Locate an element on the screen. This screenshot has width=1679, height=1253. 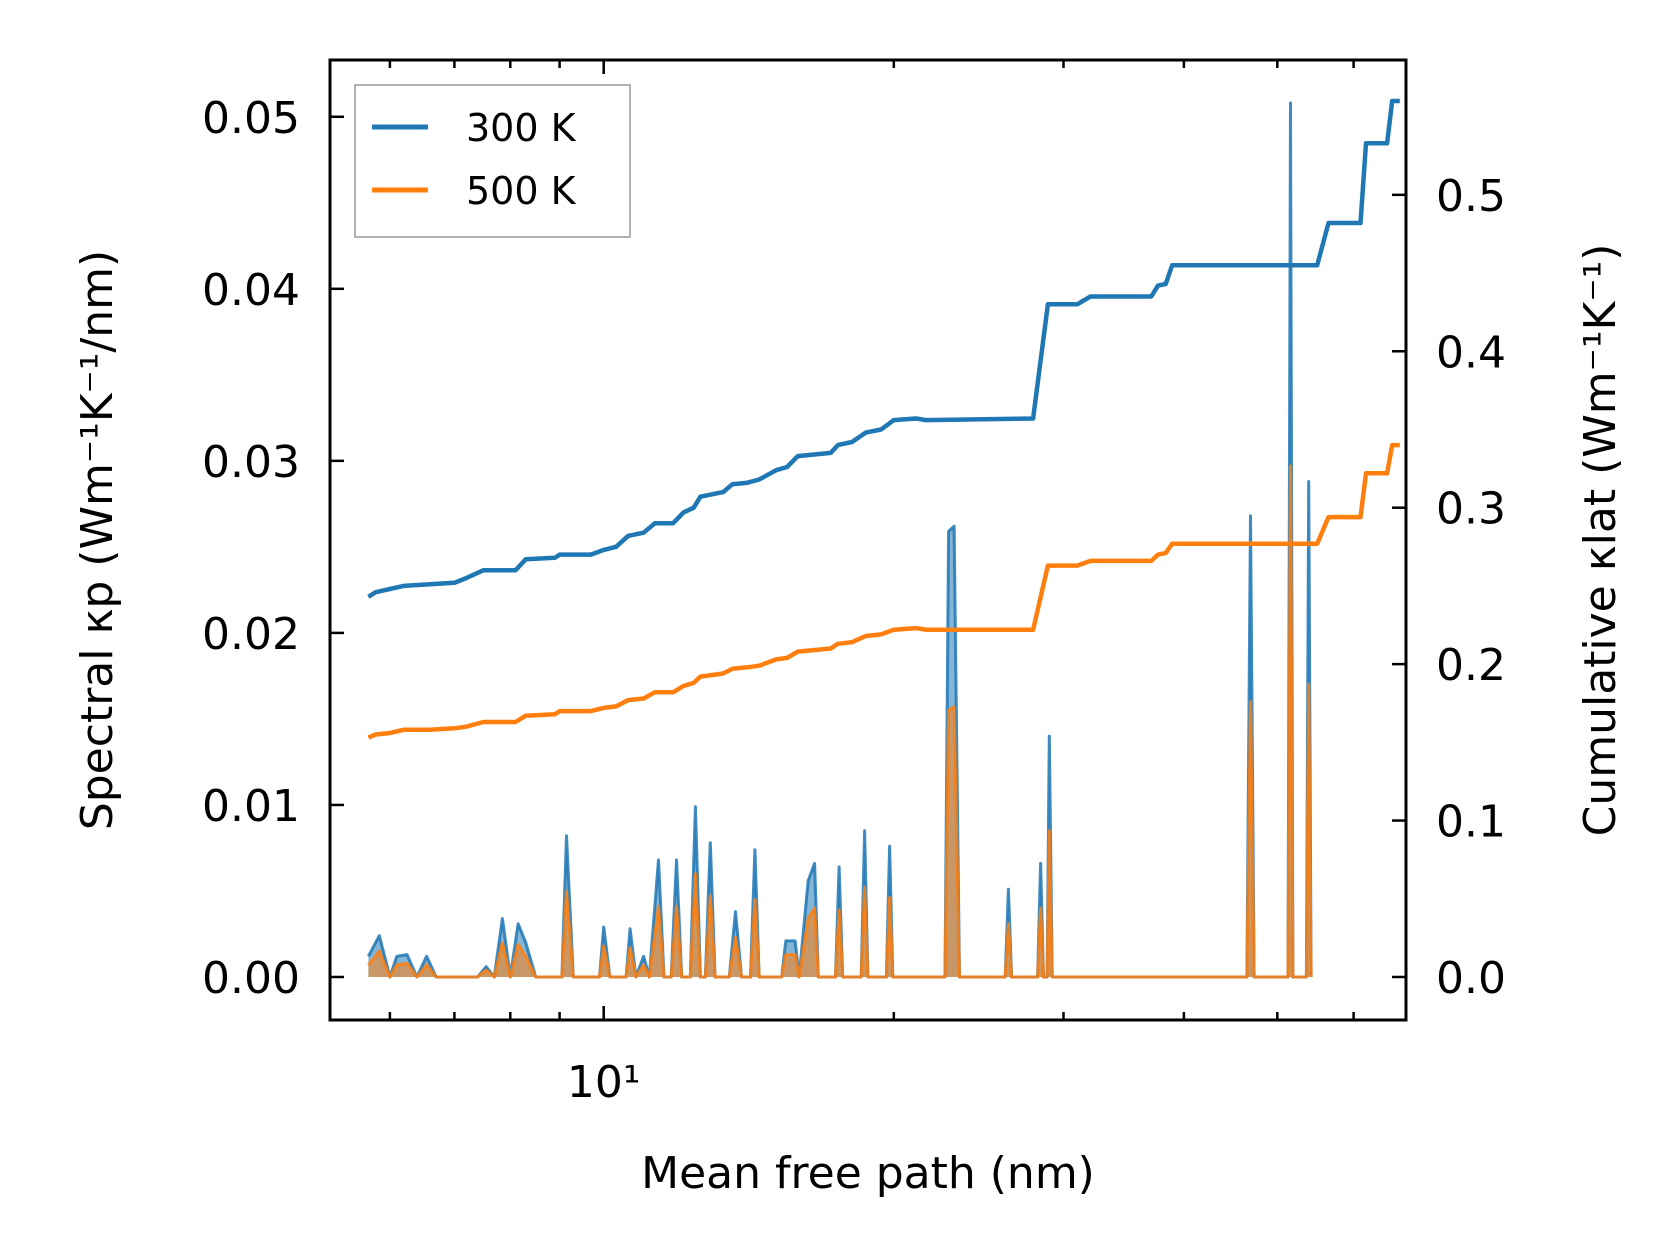
left-tick-label: 0.01 is located at coordinates (251, 806).